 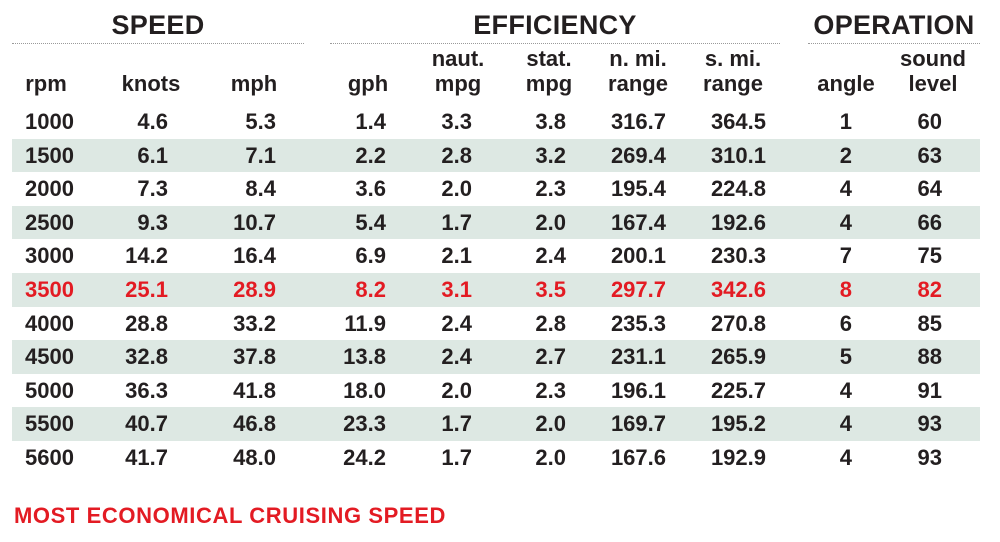 I want to click on table-row: 4500 32.8 37.8 13.8 2.4 2.7 231.1 265.9 5 88, so click(x=496, y=357).